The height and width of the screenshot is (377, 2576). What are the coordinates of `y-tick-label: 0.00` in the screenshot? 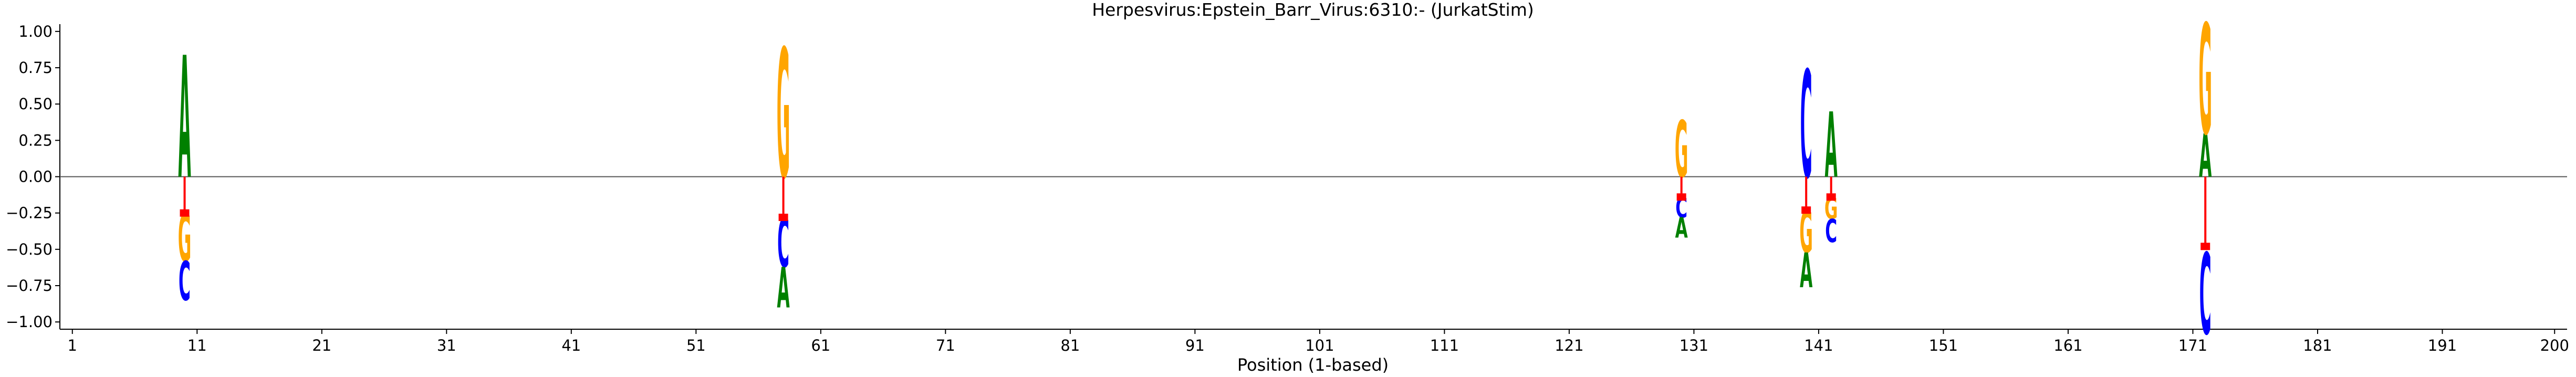 It's located at (35, 177).